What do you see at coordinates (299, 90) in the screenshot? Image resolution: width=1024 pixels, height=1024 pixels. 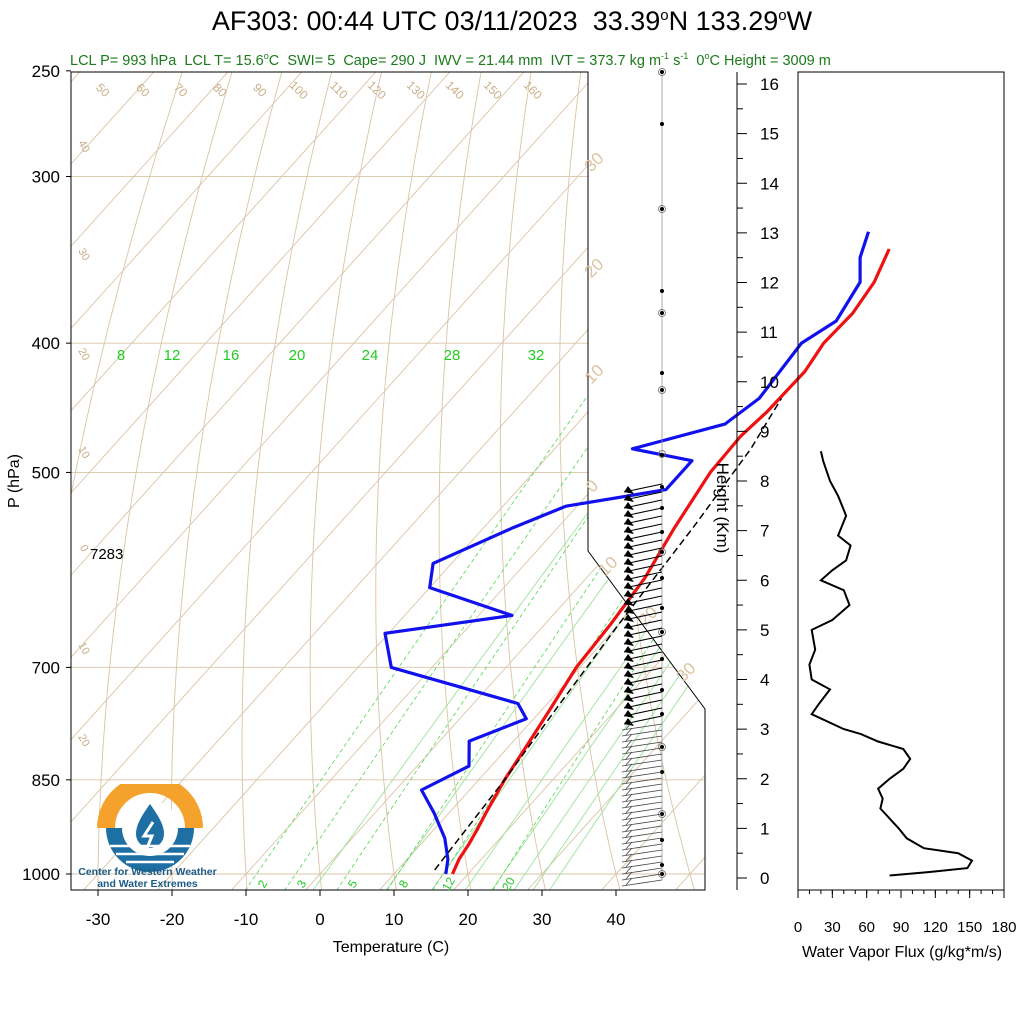 I see `isotherm-label: 100` at bounding box center [299, 90].